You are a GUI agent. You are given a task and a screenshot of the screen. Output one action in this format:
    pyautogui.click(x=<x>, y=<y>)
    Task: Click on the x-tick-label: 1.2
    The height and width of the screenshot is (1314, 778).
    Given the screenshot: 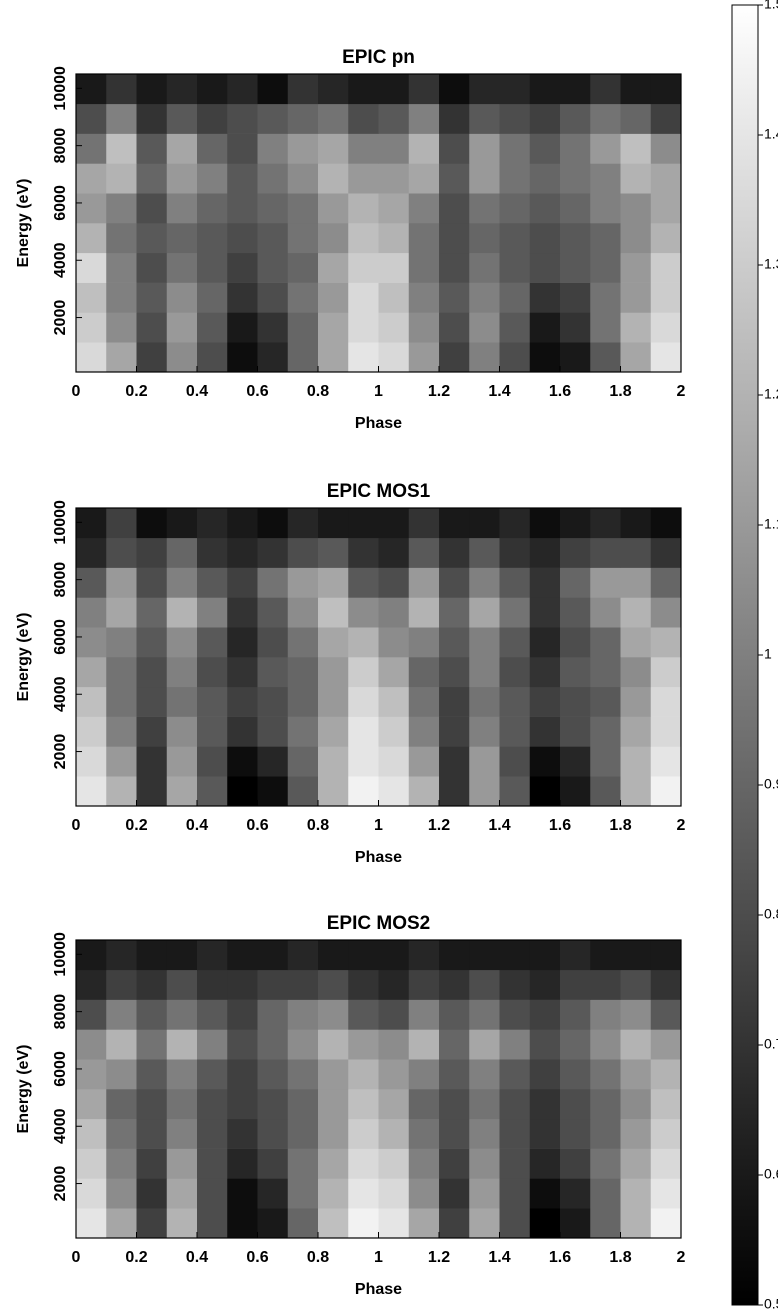 What is the action you would take?
    pyautogui.click(x=439, y=825)
    